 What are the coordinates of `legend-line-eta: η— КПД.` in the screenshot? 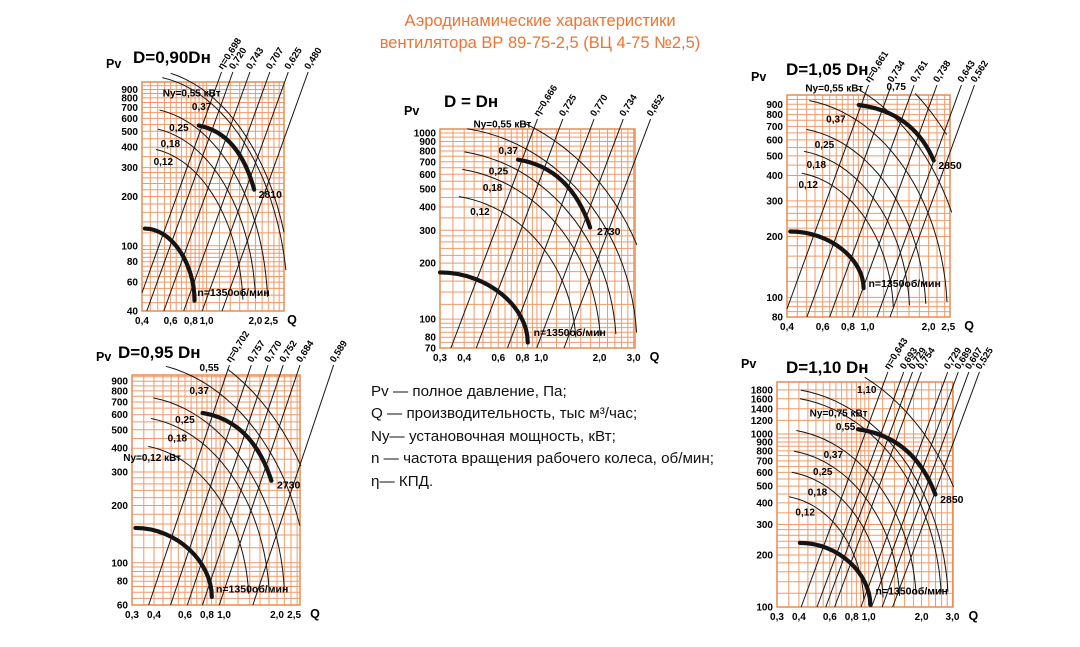 It's located at (402, 481).